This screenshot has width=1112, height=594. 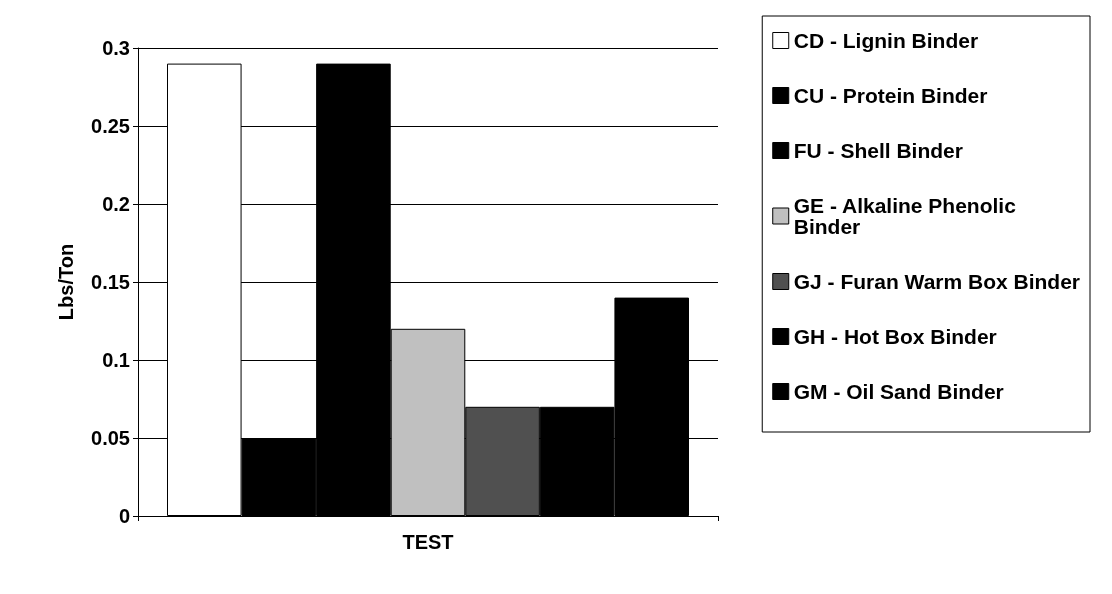 What do you see at coordinates (937, 281) in the screenshot?
I see `legend-label: GJ - Furan Warm Box Binder` at bounding box center [937, 281].